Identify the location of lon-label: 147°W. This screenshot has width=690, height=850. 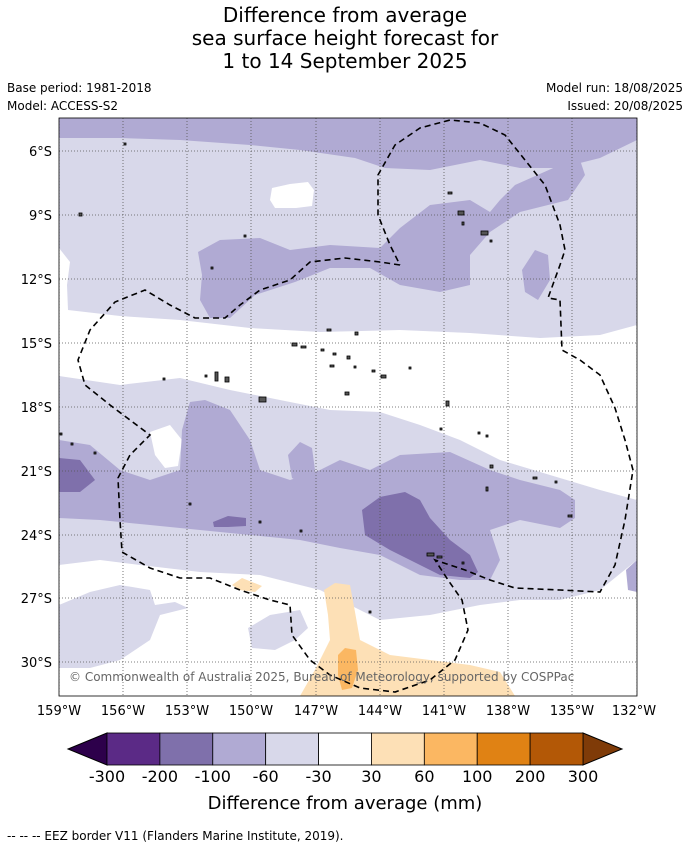
(316, 711).